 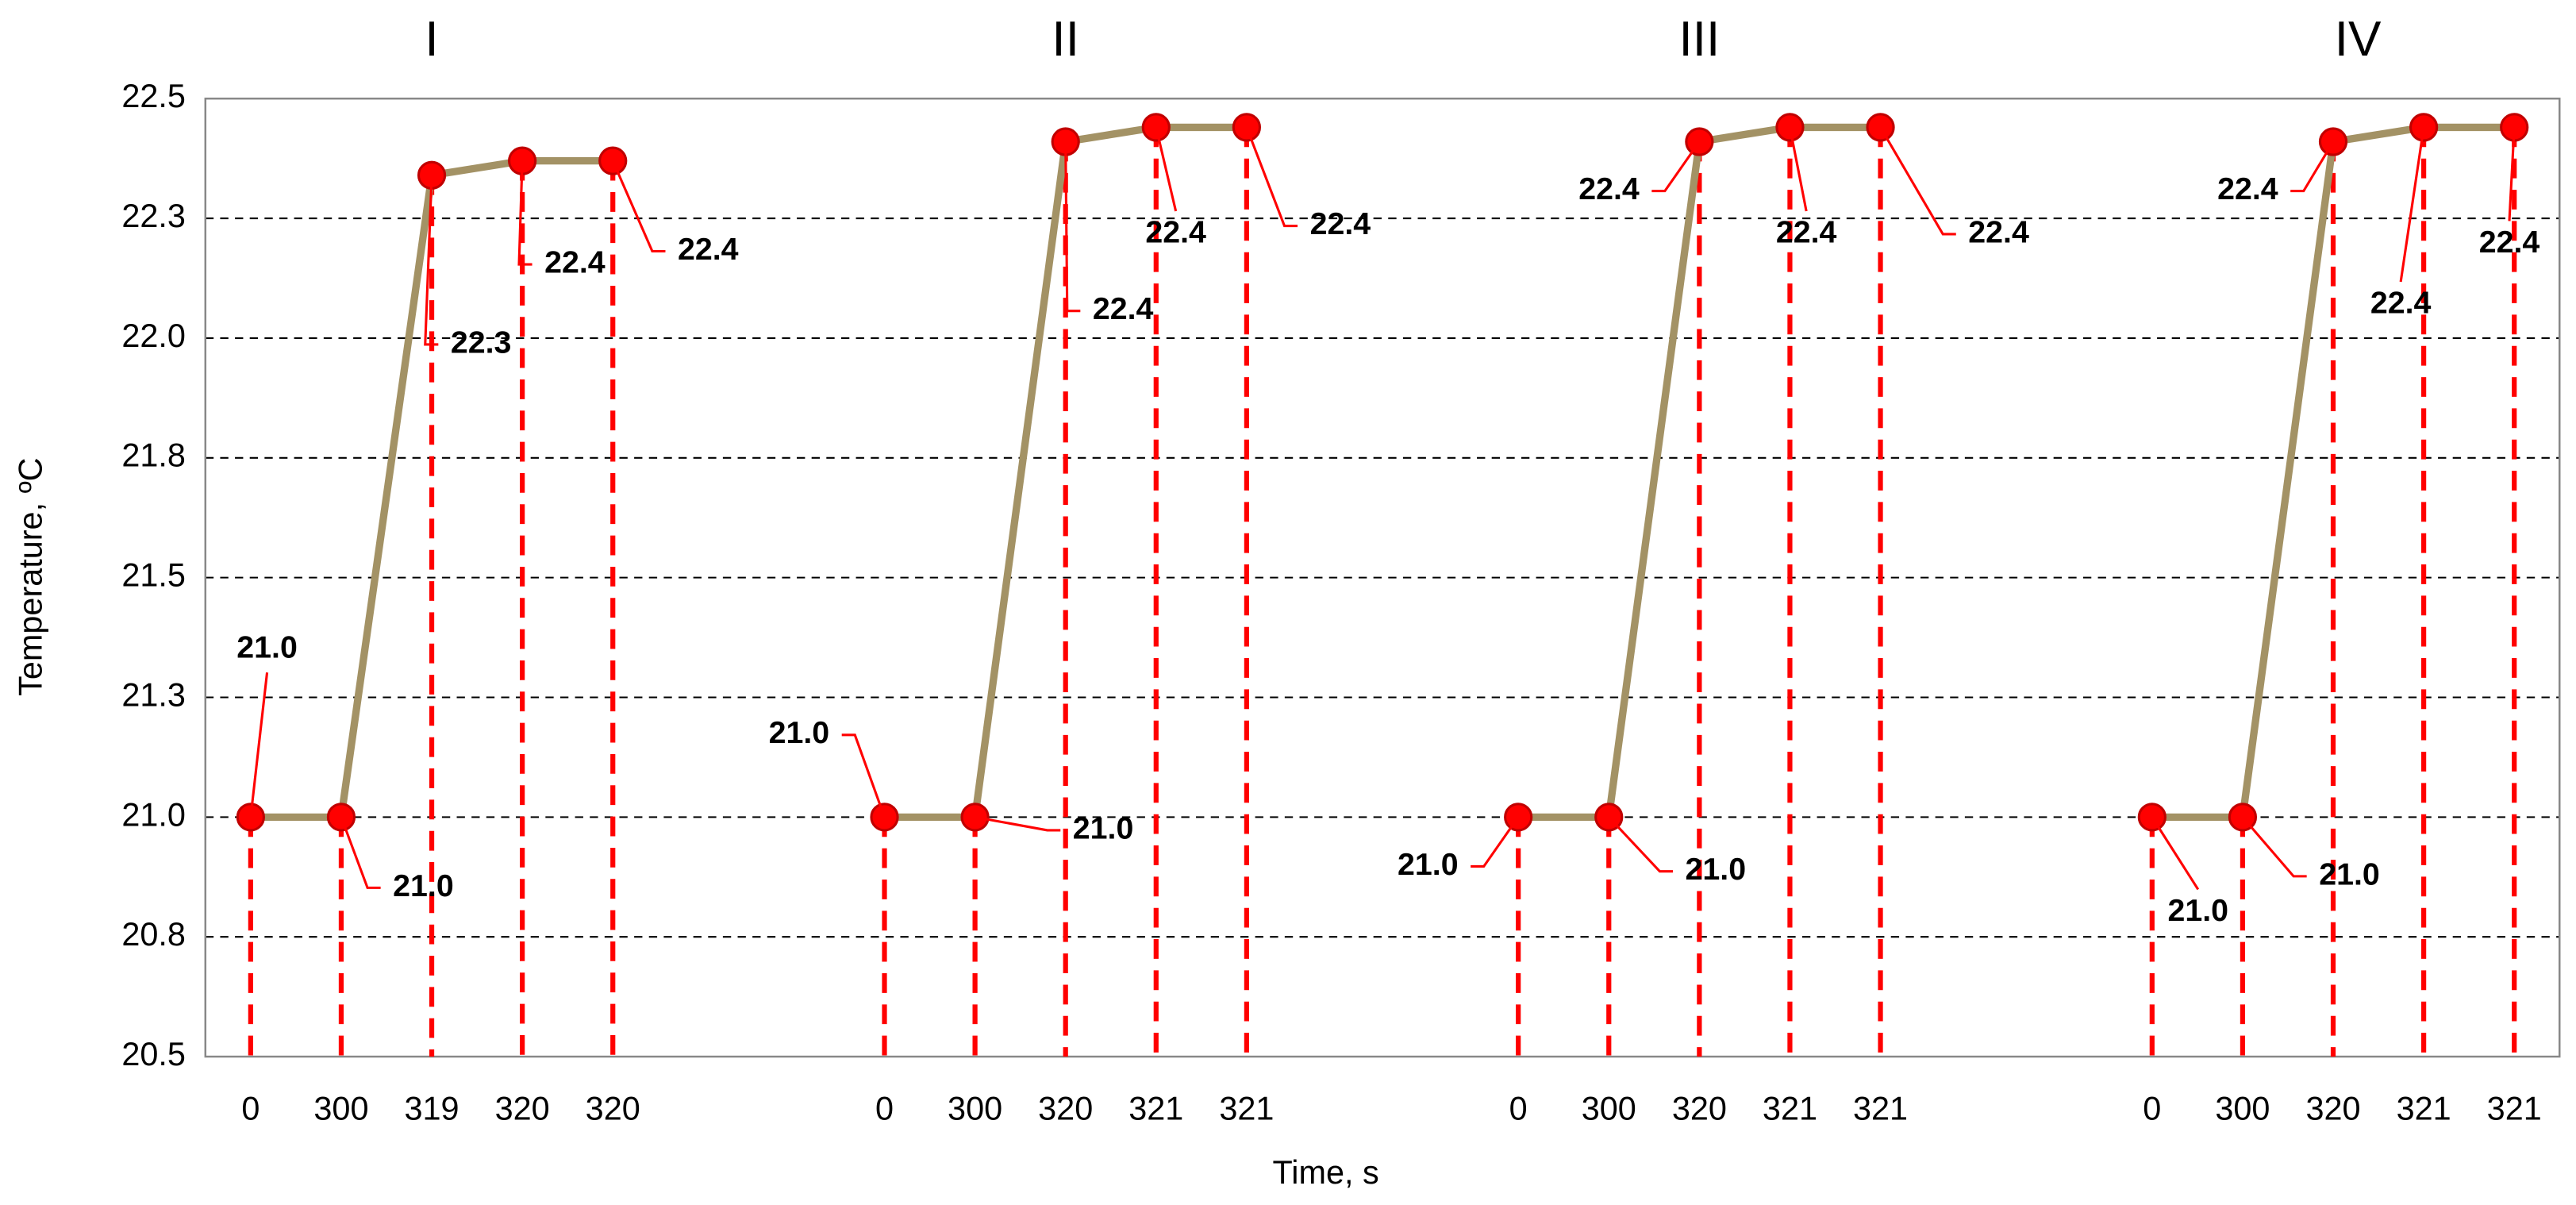 I want to click on y-tick-label: 21.8, so click(x=153, y=455).